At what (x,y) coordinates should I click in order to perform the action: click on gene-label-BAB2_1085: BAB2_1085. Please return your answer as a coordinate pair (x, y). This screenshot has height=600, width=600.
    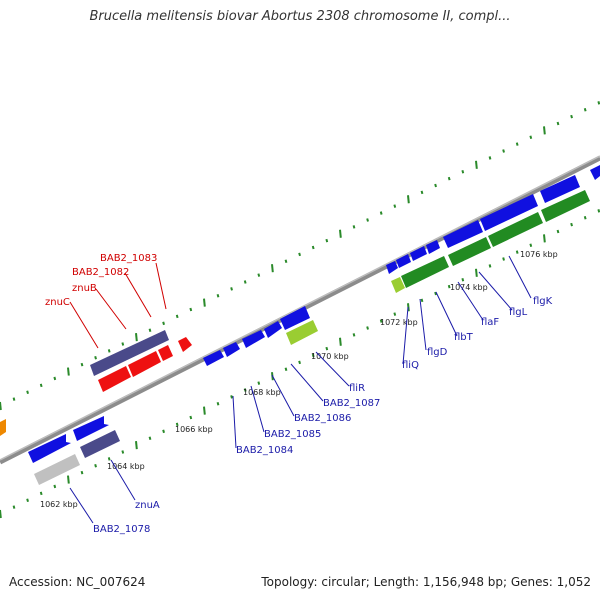
    Looking at the image, I should click on (292, 434).